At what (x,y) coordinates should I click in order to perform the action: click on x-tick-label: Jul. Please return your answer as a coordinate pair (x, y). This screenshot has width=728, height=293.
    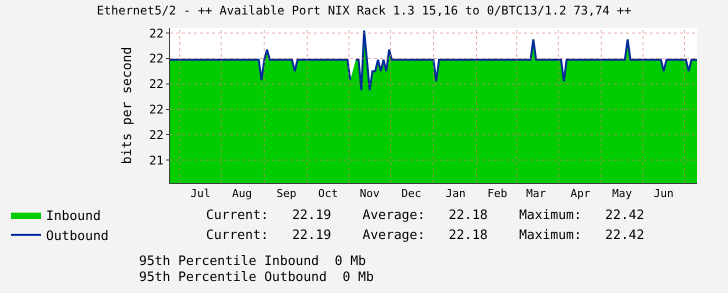
    Looking at the image, I should click on (200, 193).